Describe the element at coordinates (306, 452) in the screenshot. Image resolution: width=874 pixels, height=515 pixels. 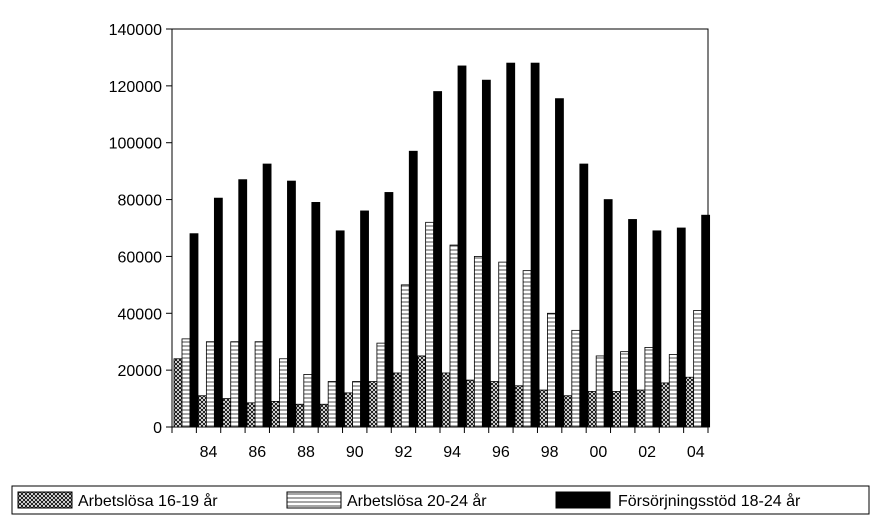
I see `x-tick-label: 88` at that location.